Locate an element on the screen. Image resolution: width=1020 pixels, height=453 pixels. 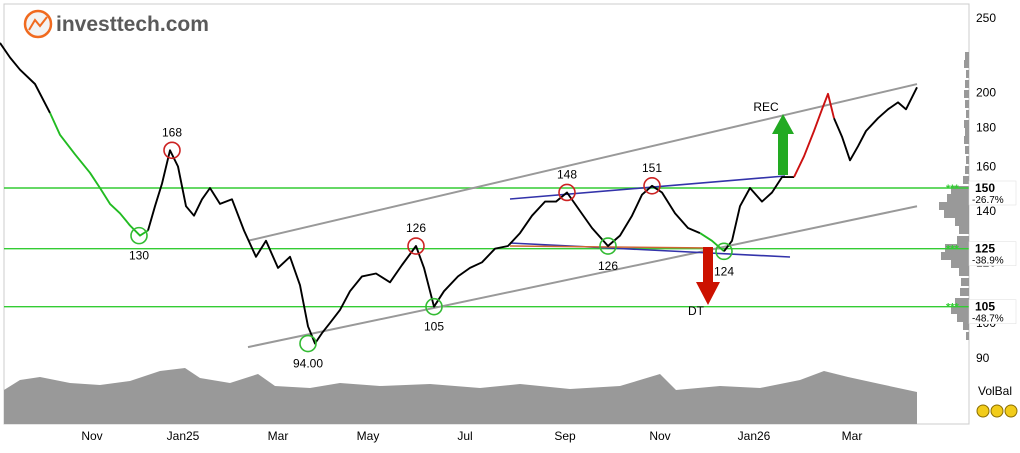
volume-area is located at coordinates (460, 396).